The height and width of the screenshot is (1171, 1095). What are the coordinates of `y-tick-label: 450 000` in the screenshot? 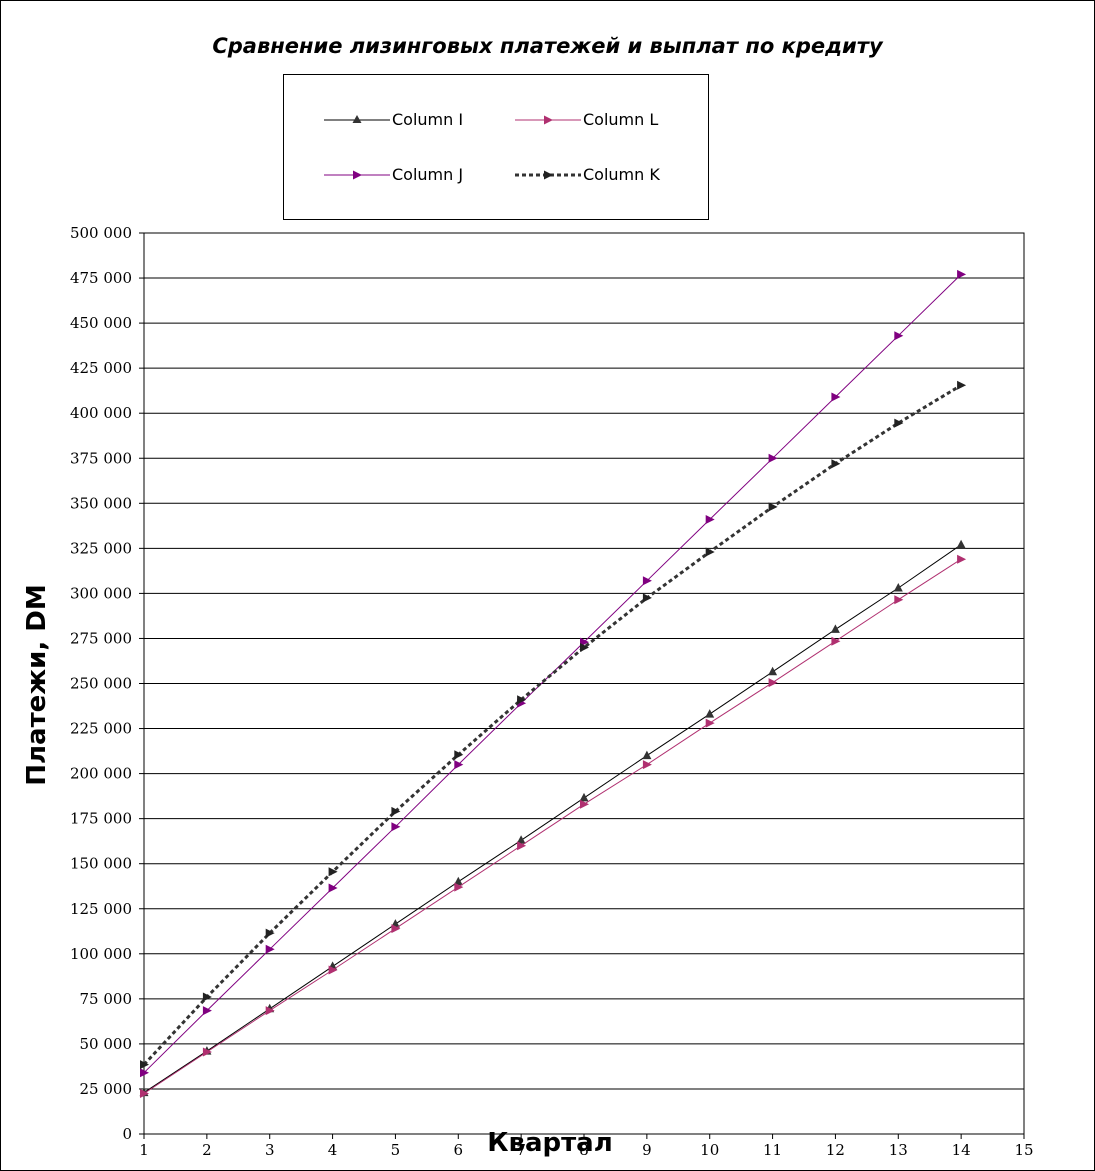 It's located at (101, 323).